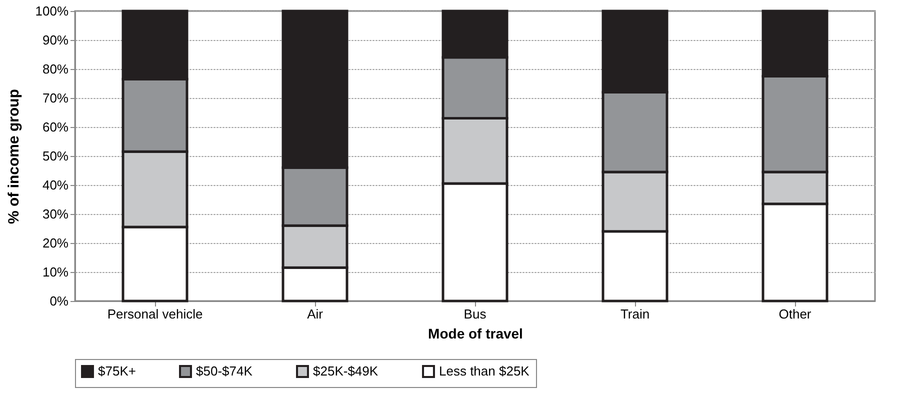 The width and height of the screenshot is (903, 400). I want to click on x-tick-label: Personal vehicle, so click(155, 314).